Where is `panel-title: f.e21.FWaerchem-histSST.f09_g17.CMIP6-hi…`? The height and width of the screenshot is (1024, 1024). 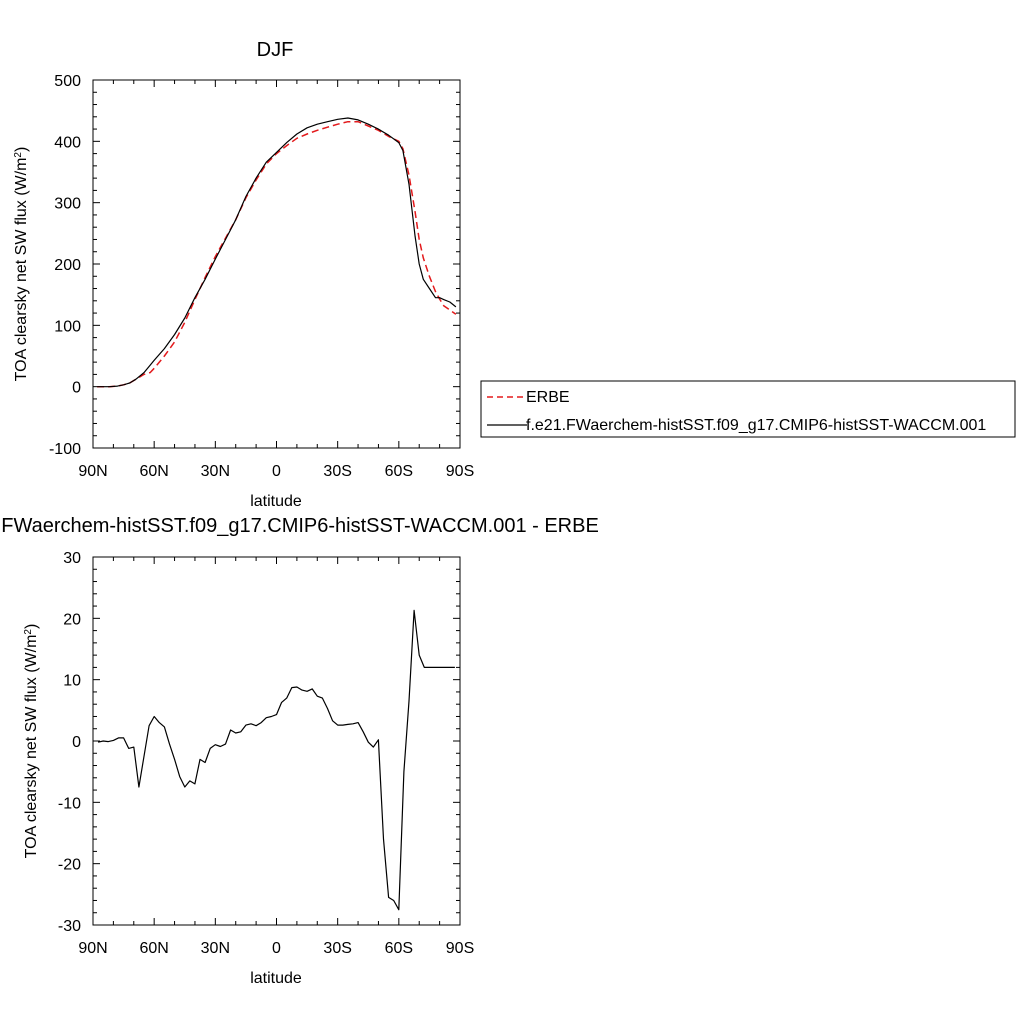 panel-title: f.e21.FWaerchem-histSST.f09_g17.CMIP6-hi… is located at coordinates (299, 526).